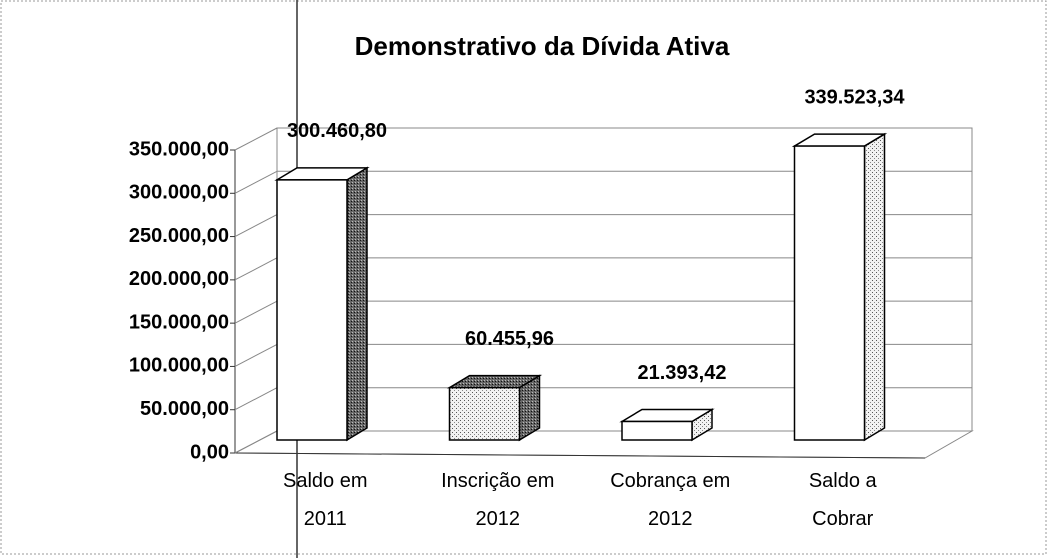 This screenshot has height=558, width=1053. Describe the element at coordinates (580, 455) in the screenshot. I see `x-axis` at that location.